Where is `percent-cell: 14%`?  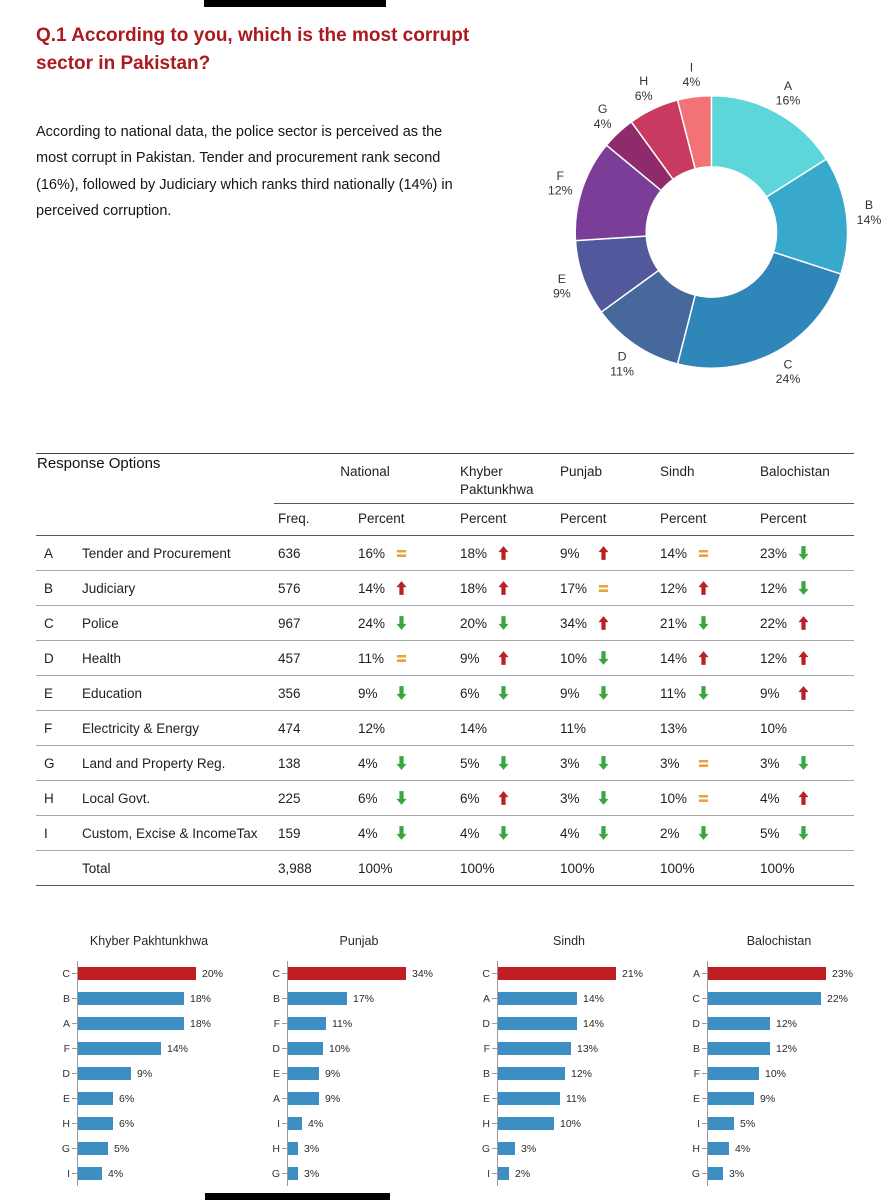 percent-cell: 14% is located at coordinates (706, 553).